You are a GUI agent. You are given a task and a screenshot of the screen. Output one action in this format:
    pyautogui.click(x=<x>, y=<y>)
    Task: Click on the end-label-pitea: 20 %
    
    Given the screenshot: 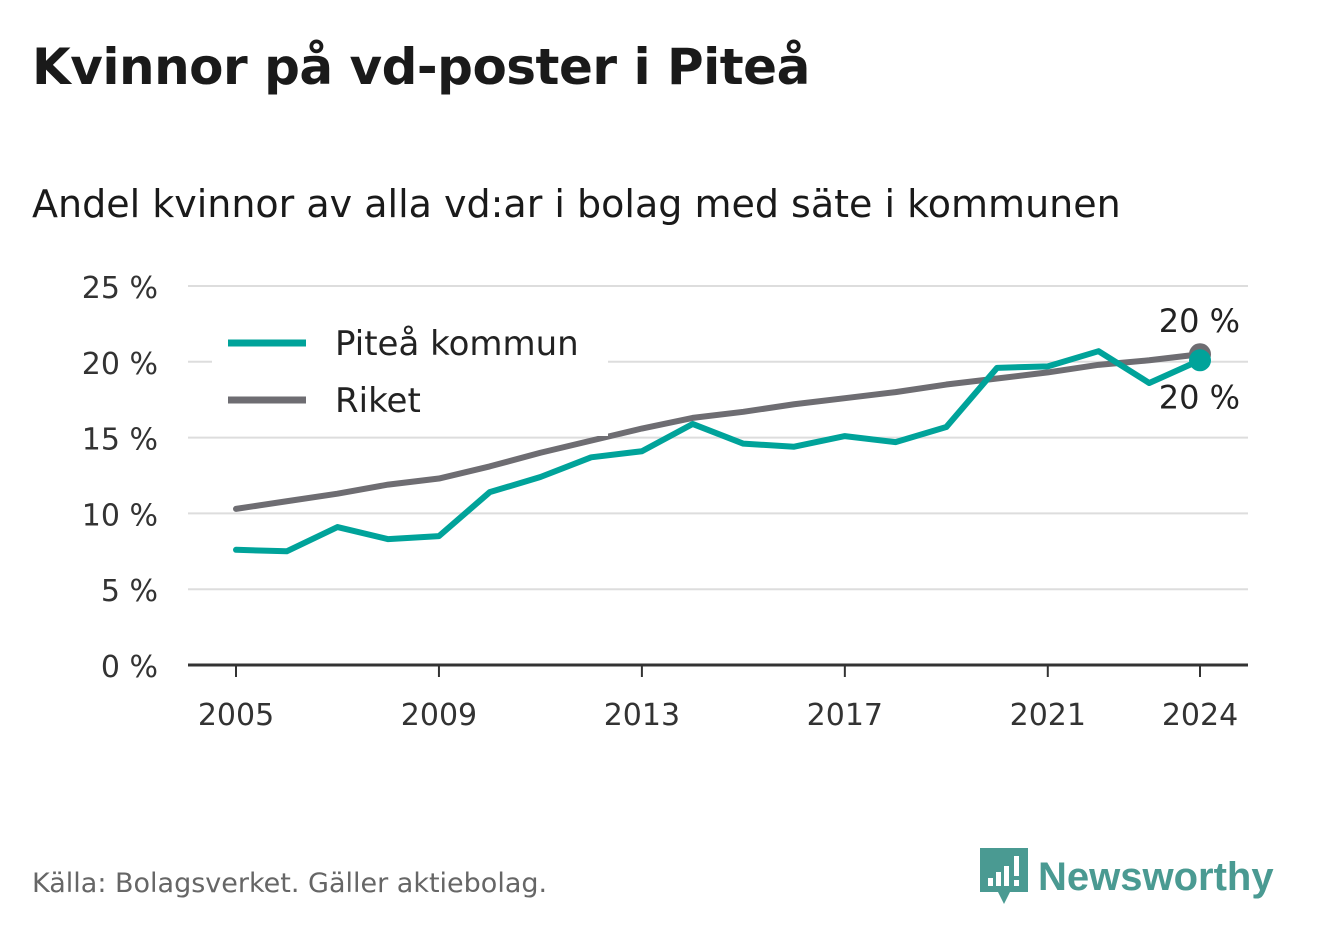 What is the action you would take?
    pyautogui.click(x=1199, y=397)
    